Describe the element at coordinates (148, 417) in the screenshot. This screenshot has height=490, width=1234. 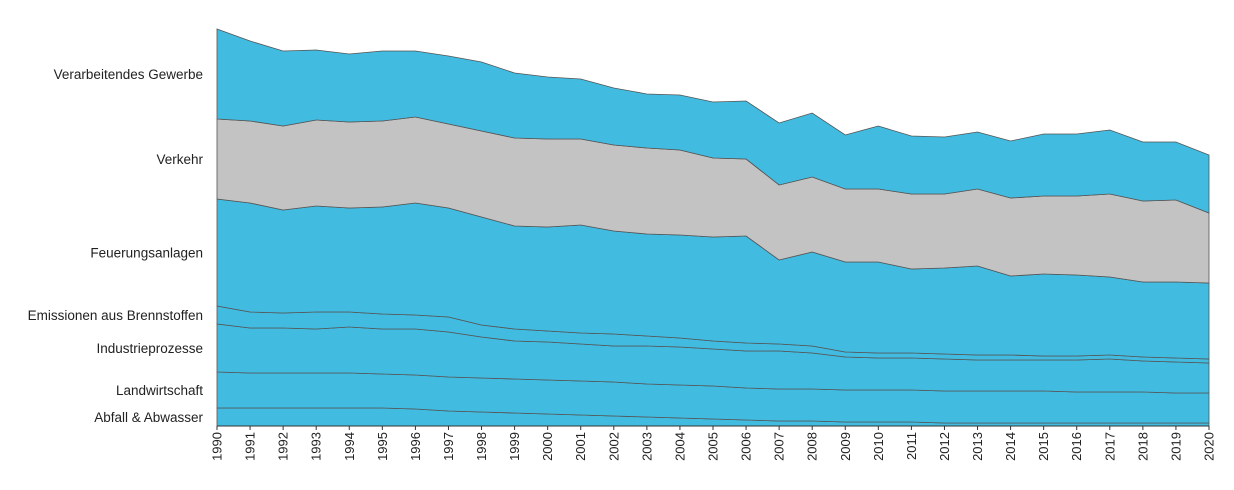
I see `label-abfall-abwasser: Abfall & Abwasser` at that location.